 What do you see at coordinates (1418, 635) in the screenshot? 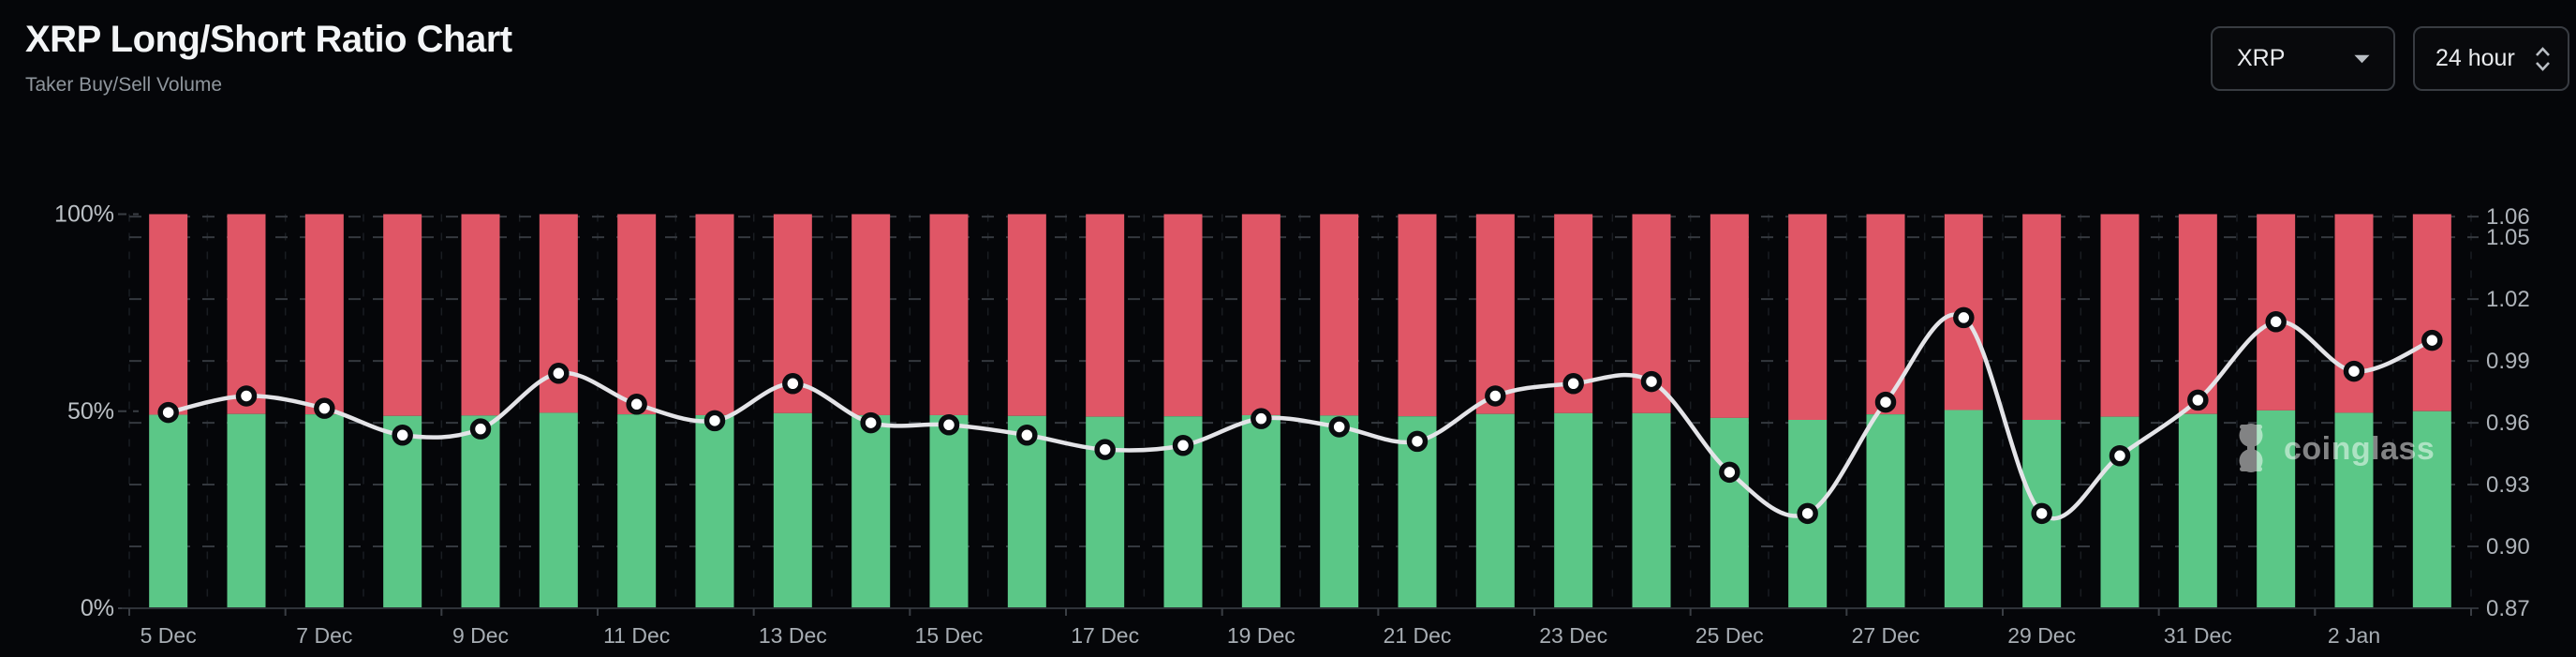
I see `x-axis-date-label: 21 Dec` at bounding box center [1418, 635].